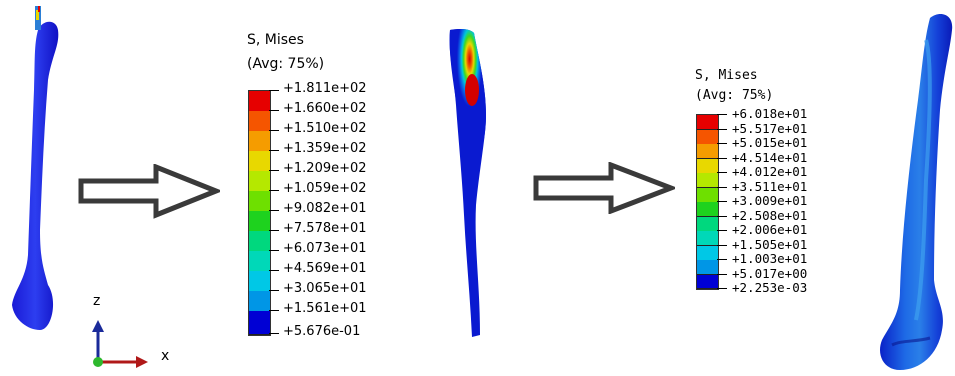  What do you see at coordinates (325, 108) in the screenshot?
I see `legend-value: +1.660e+02` at bounding box center [325, 108].